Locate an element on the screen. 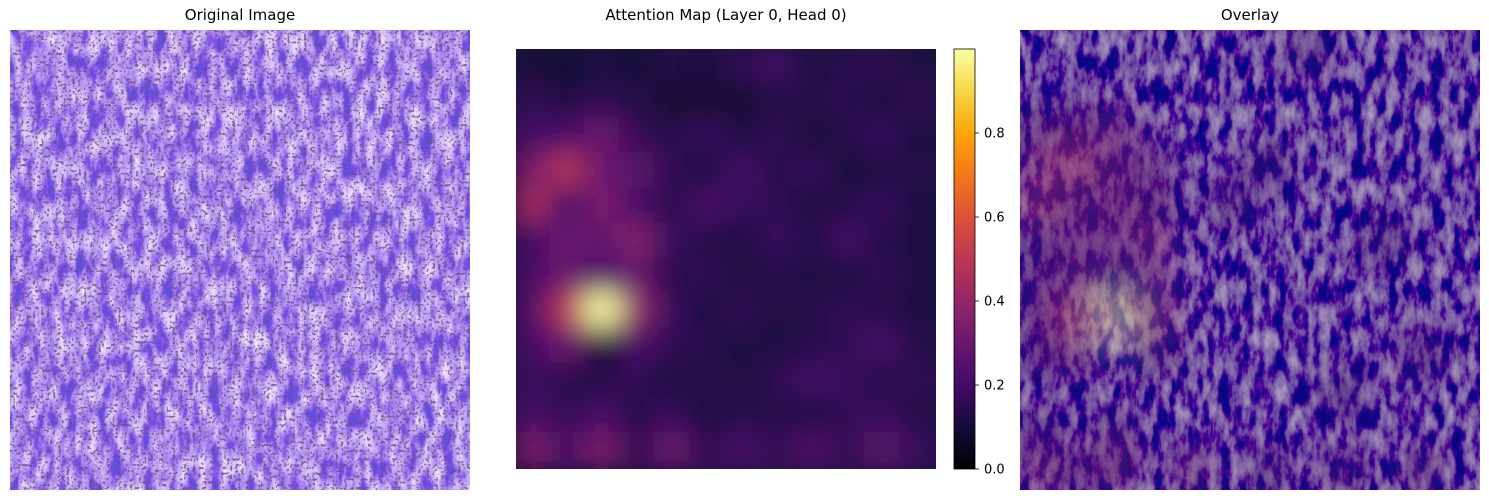  colorbar-tick-label: 0.4 is located at coordinates (994, 302).